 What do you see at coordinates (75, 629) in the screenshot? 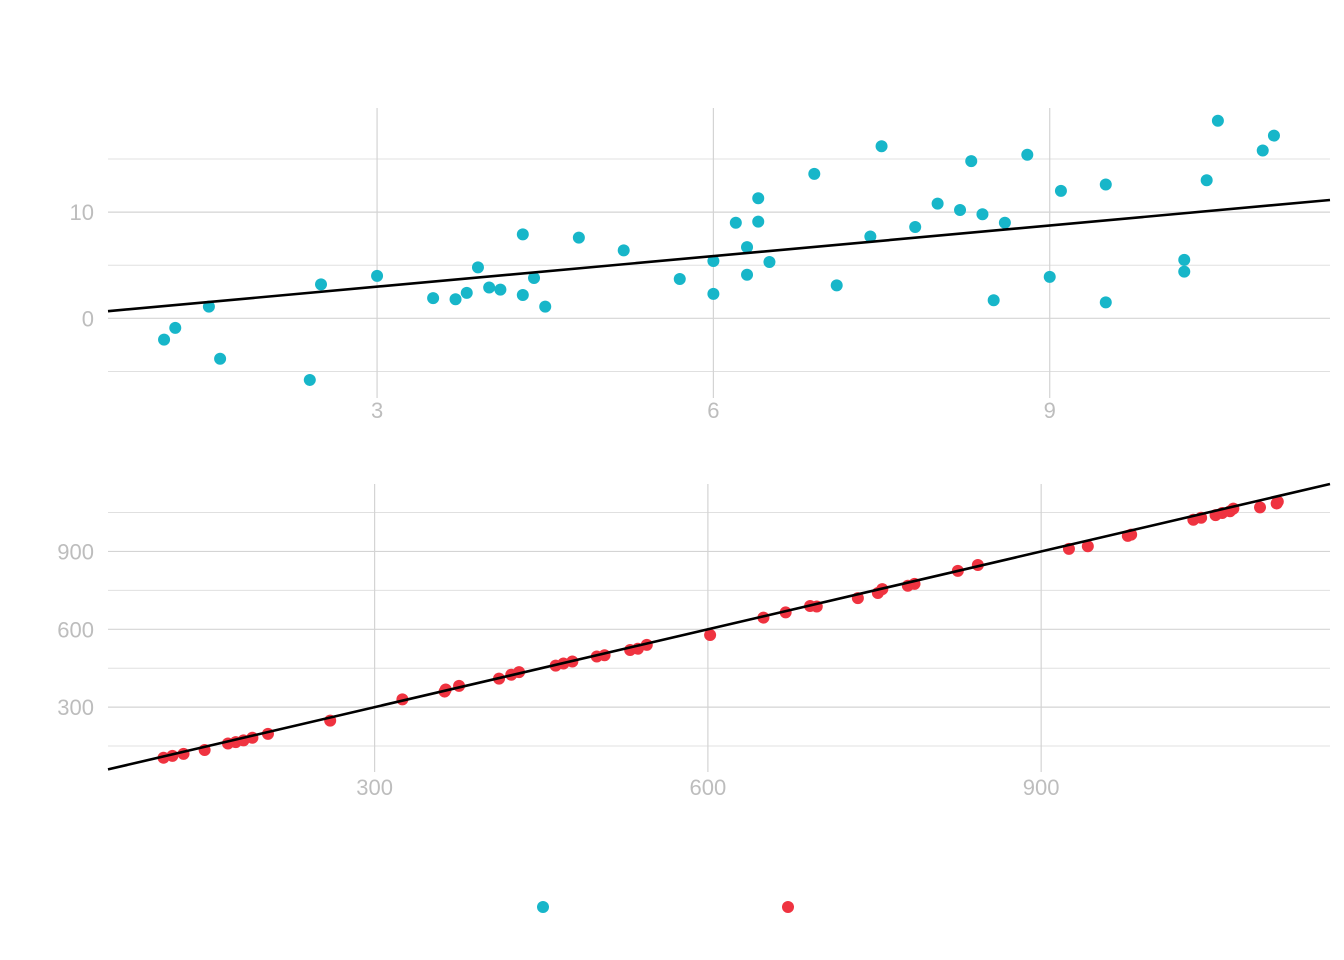
I see `y-tick-label: 600` at bounding box center [75, 629].